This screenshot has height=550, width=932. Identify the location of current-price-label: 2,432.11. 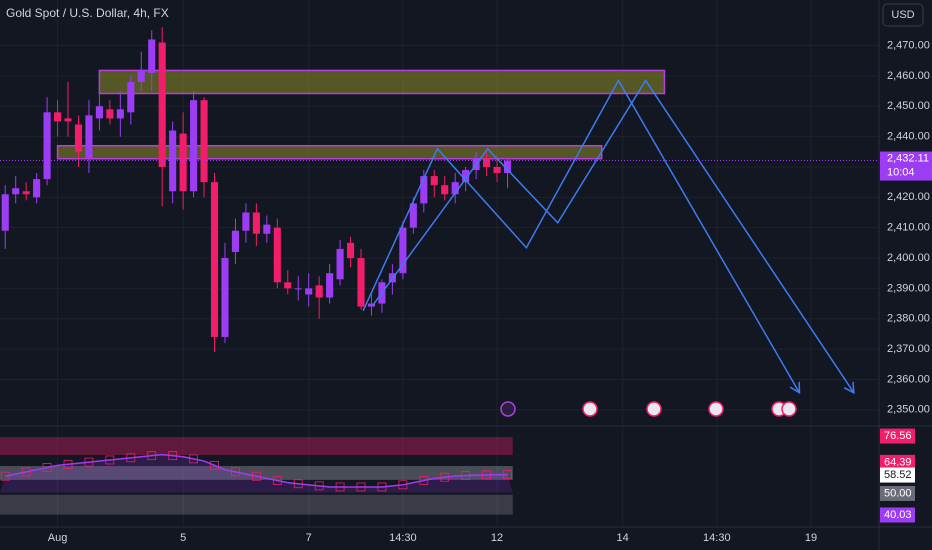
(908, 158).